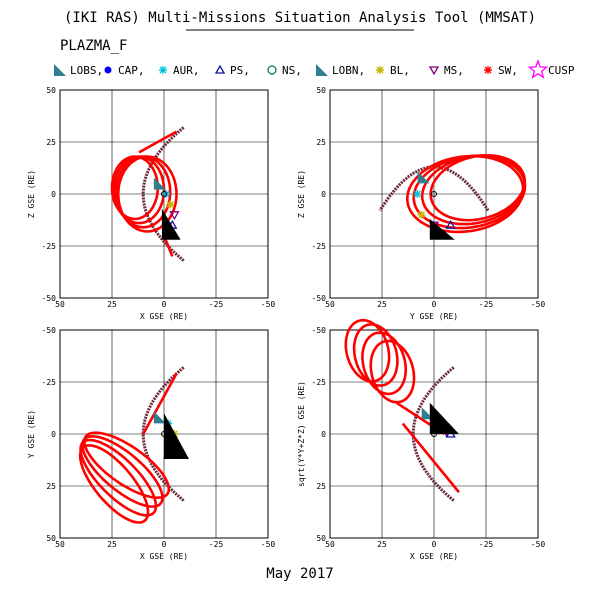 Image resolution: width=600 pixels, height=600 pixels. Describe the element at coordinates (314, 69) in the screenshot. I see `legend: LOBS, CAP, AUR, PS, NS, LOBN, BL, MS, SW, CUSP` at that location.